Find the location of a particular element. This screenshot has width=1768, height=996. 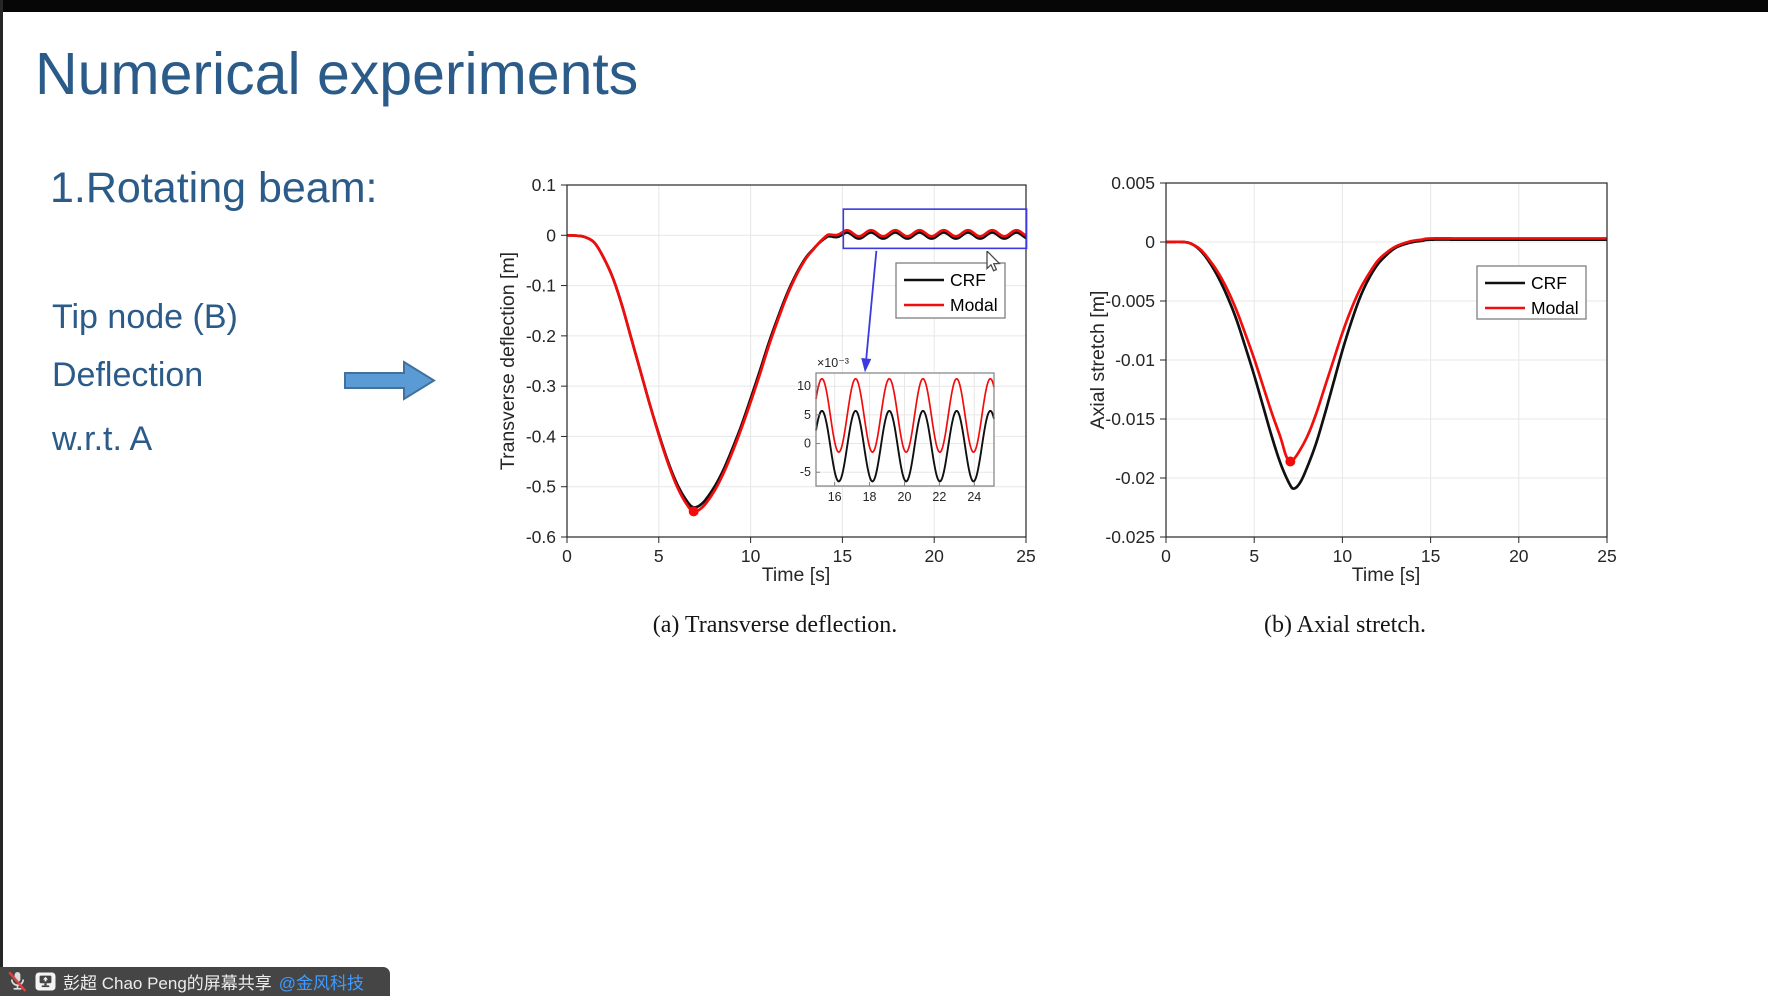

inset-plot: 16 18 20 22 24 10 5 0 -5 ×10⁻³ is located at coordinates (896, 430).